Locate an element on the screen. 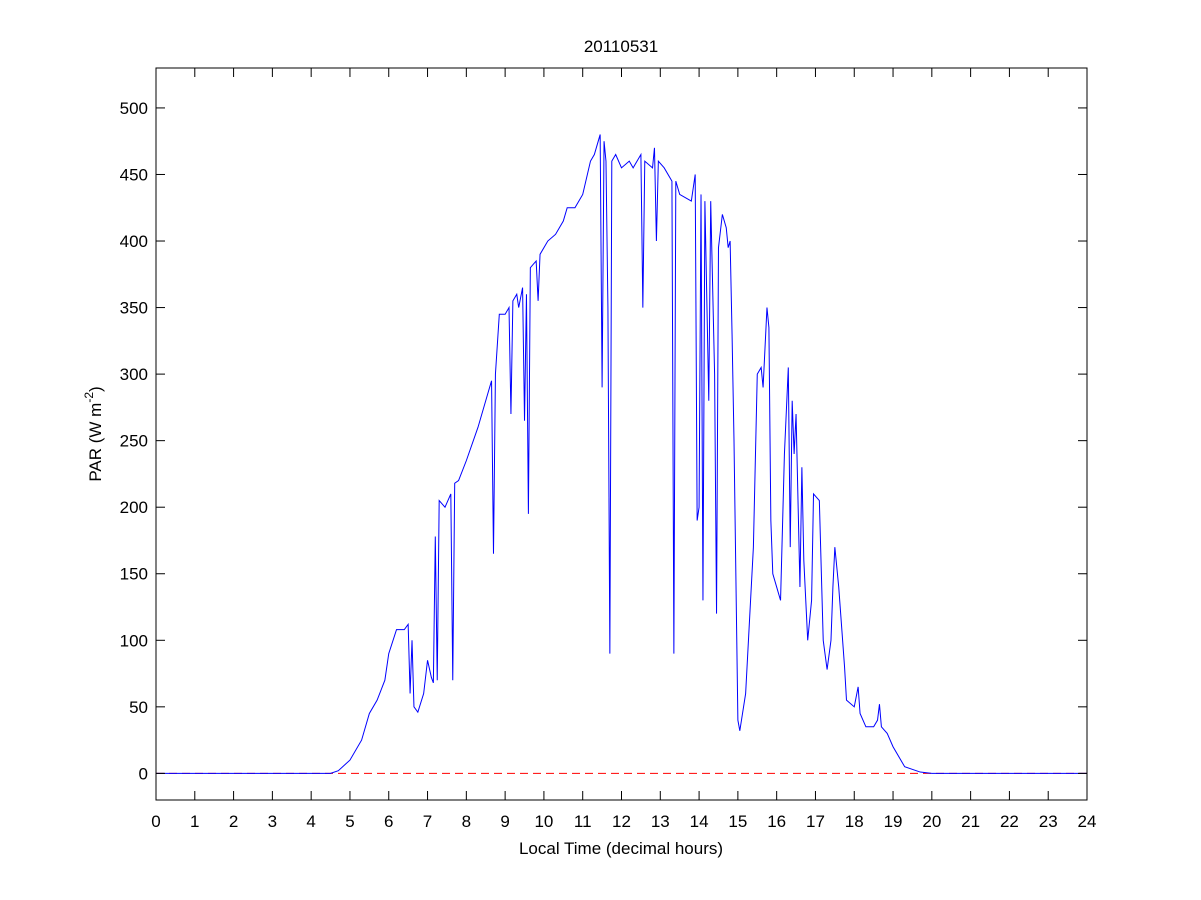 The image size is (1201, 900). y-tick-label: 50 is located at coordinates (138, 707).